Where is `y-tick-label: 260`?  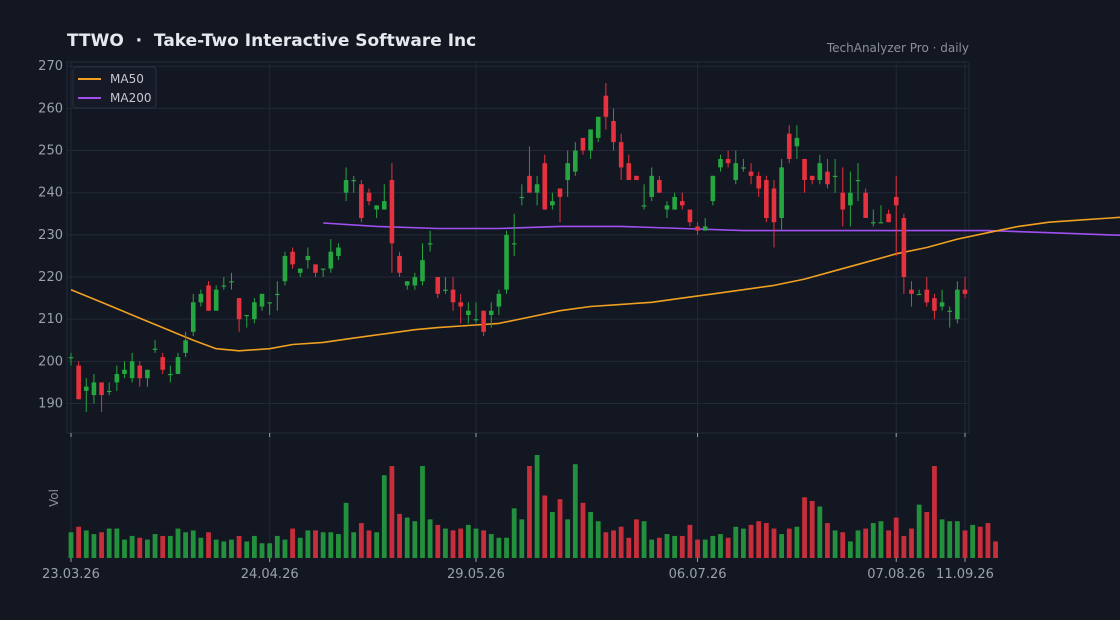
y-tick-label: 260 is located at coordinates (50, 108).